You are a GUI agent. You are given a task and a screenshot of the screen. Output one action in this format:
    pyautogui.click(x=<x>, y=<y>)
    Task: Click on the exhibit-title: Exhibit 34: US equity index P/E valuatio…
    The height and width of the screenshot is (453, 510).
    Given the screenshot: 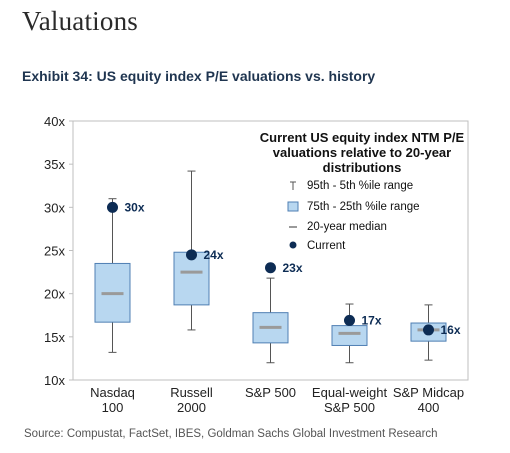 What is the action you would take?
    pyautogui.click(x=199, y=76)
    